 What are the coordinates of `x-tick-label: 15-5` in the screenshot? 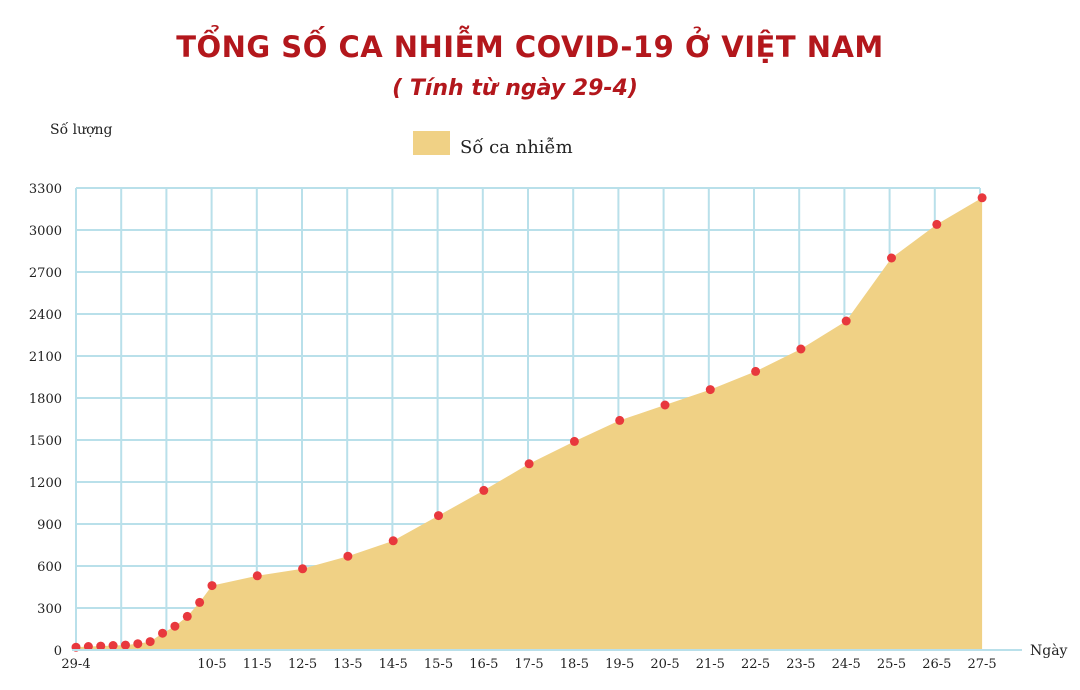 It's located at (438, 664).